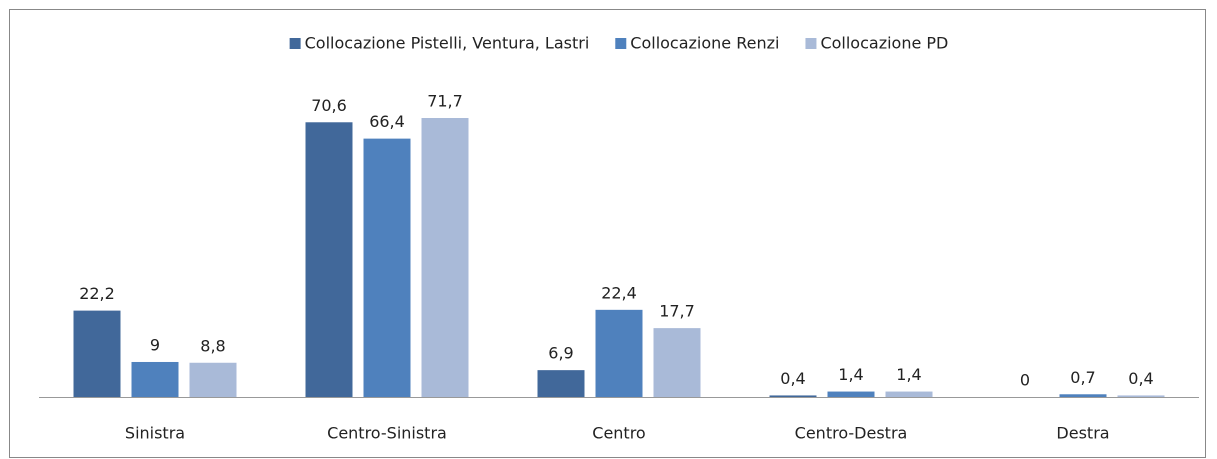 The height and width of the screenshot is (459, 1217). Describe the element at coordinates (618, 433) in the screenshot. I see `x-tick-label: Centro` at that location.